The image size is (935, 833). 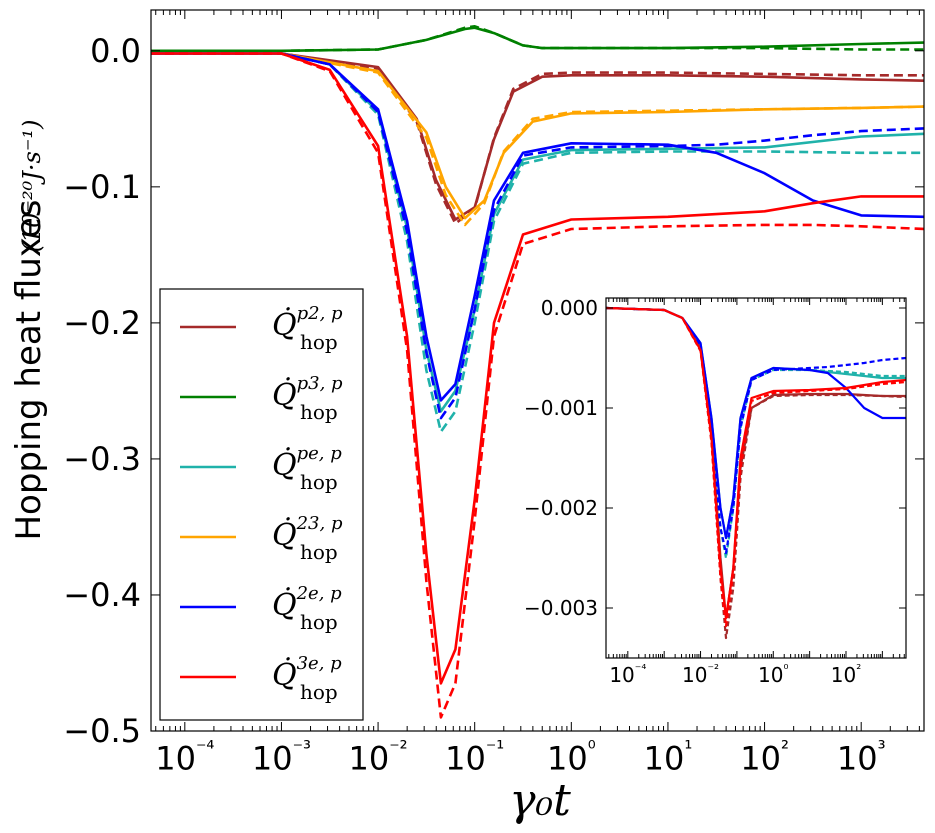 I want to click on legend-label-3: Q̇23, p hop, so click(x=307, y=538).